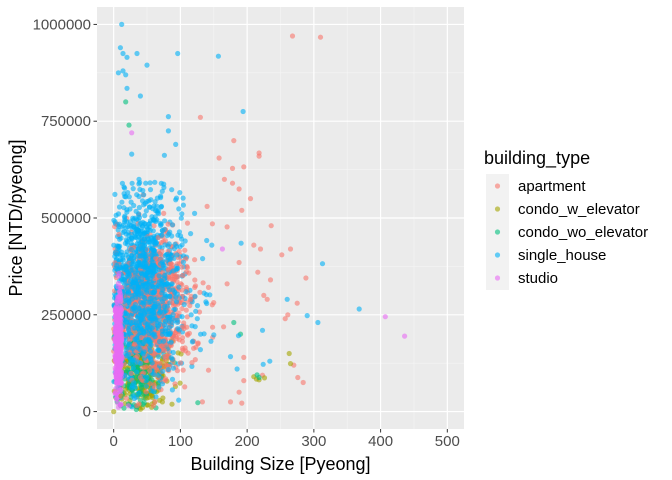 The width and height of the screenshot is (672, 480). Describe the element at coordinates (583, 232) in the screenshot. I see `legend-label-condo_wo_elevator: condo_wo_elevator` at that location.